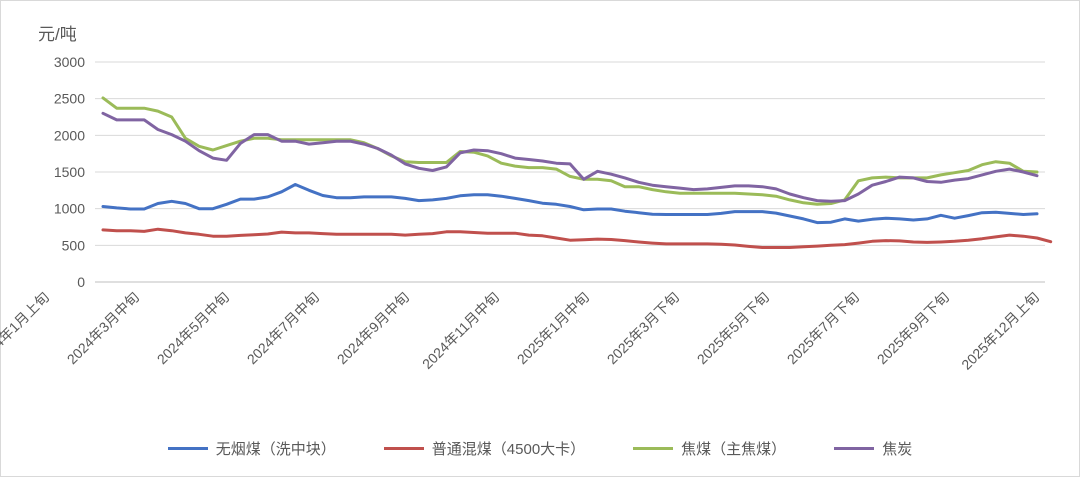  Describe the element at coordinates (57, 34) in the screenshot. I see `y-axis-label: 元/吨` at that location.